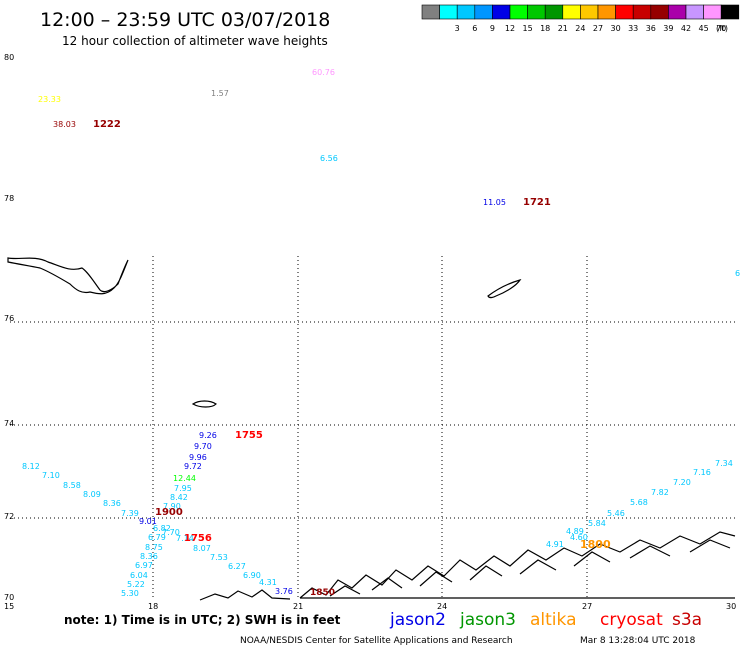 The image size is (740, 650). I want to click on wave-height-value: 11.05, so click(494, 202).